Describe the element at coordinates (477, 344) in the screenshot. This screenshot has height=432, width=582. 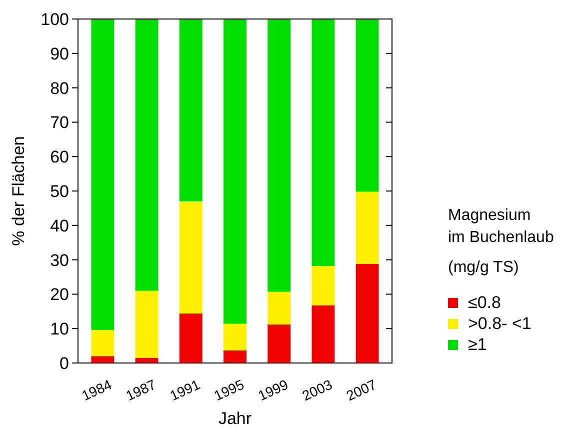
I see `legend-label: ≥1` at that location.